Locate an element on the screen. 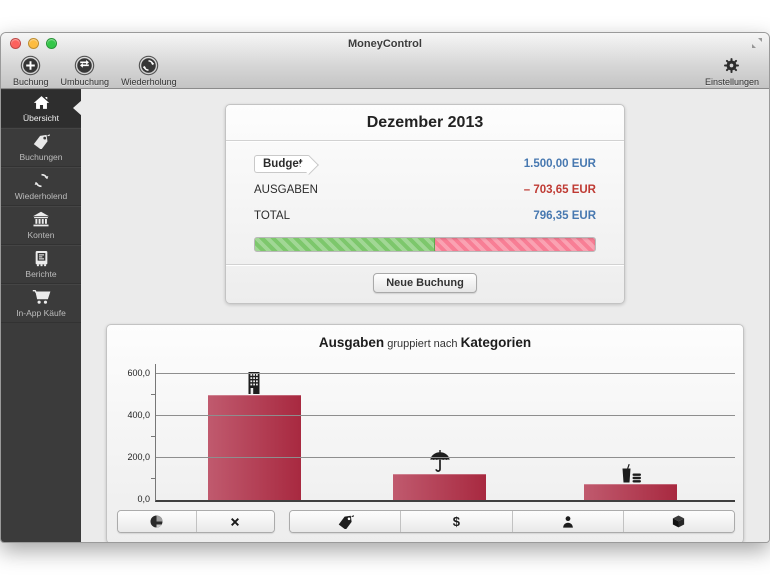  fullscreen-icon is located at coordinates (757, 43).